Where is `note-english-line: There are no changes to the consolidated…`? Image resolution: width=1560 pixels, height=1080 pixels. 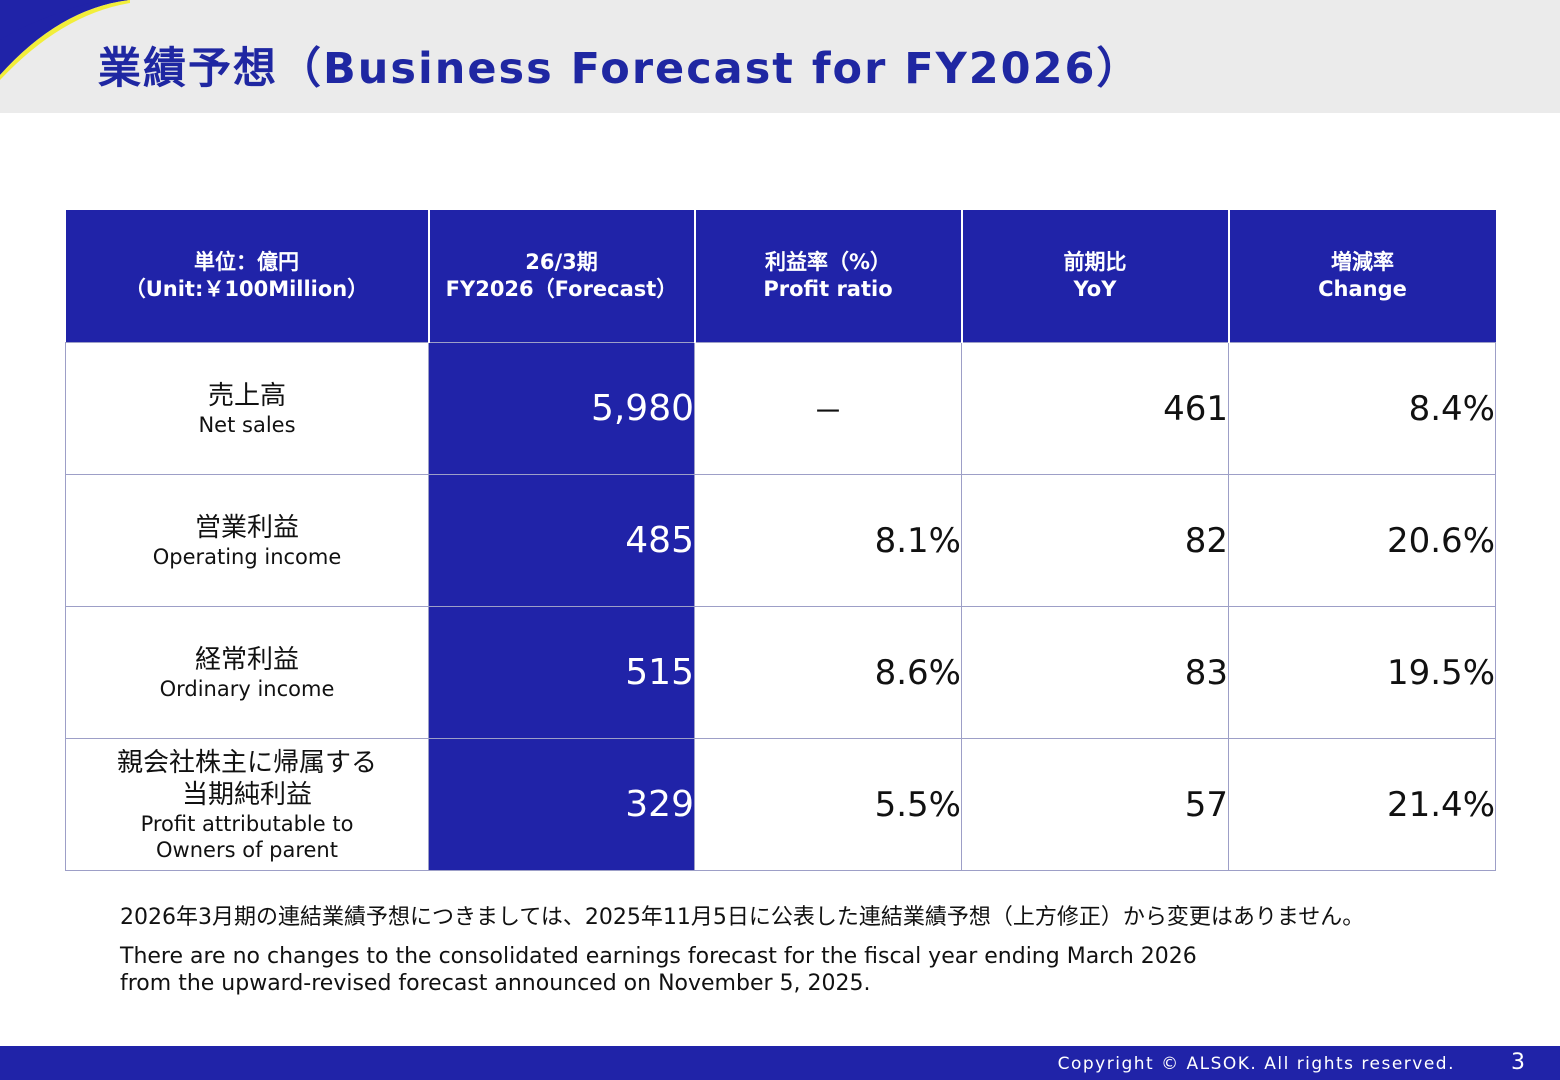
note-english-line: There are no changes to the consolidated… is located at coordinates (658, 956).